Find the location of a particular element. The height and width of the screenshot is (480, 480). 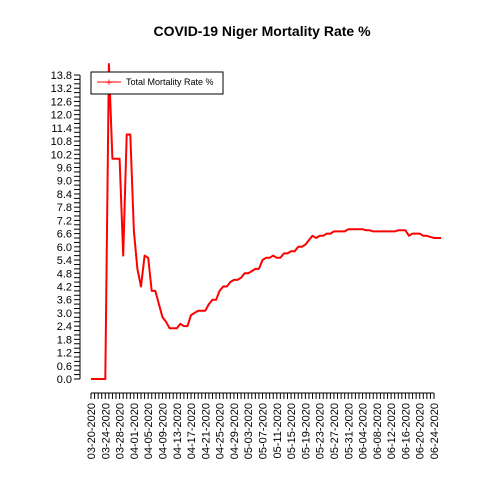

y-tick-label: 0.6 is located at coordinates (64, 367).